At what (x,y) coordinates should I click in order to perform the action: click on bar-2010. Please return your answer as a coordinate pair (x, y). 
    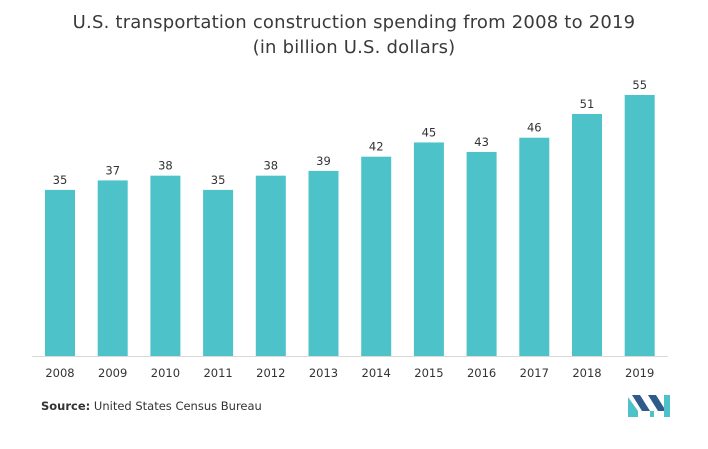
    Looking at the image, I should click on (165, 265).